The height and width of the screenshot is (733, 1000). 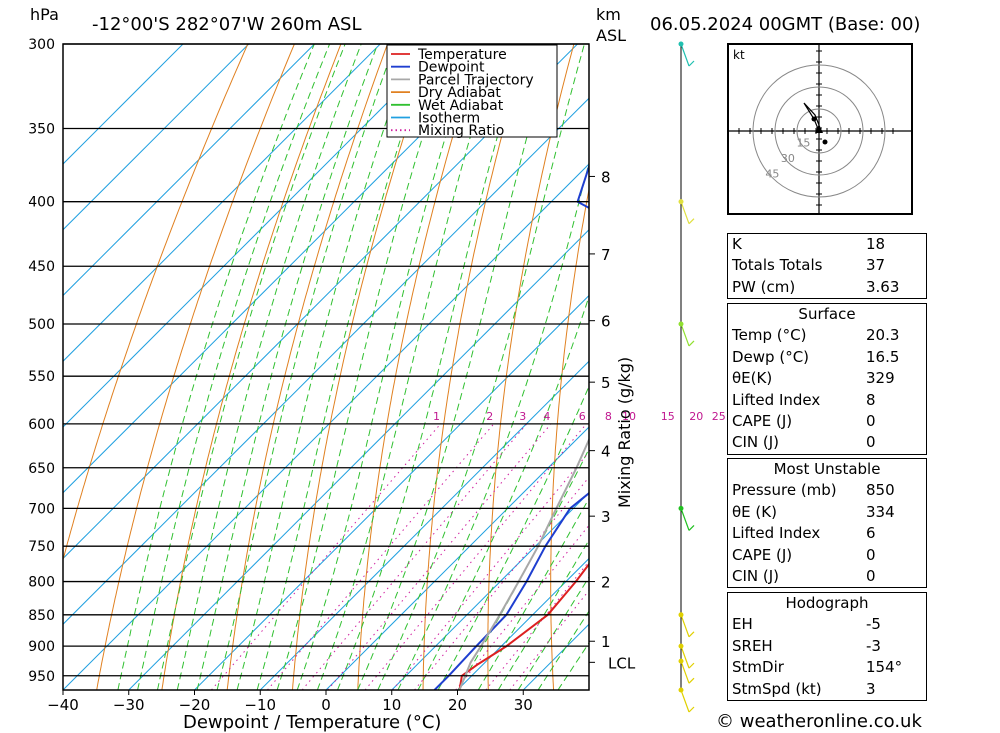 What do you see at coordinates (785, 24) in the screenshot?
I see `datetime-title: 06.05.2024 00GMT (Base: 00)` at bounding box center [785, 24].